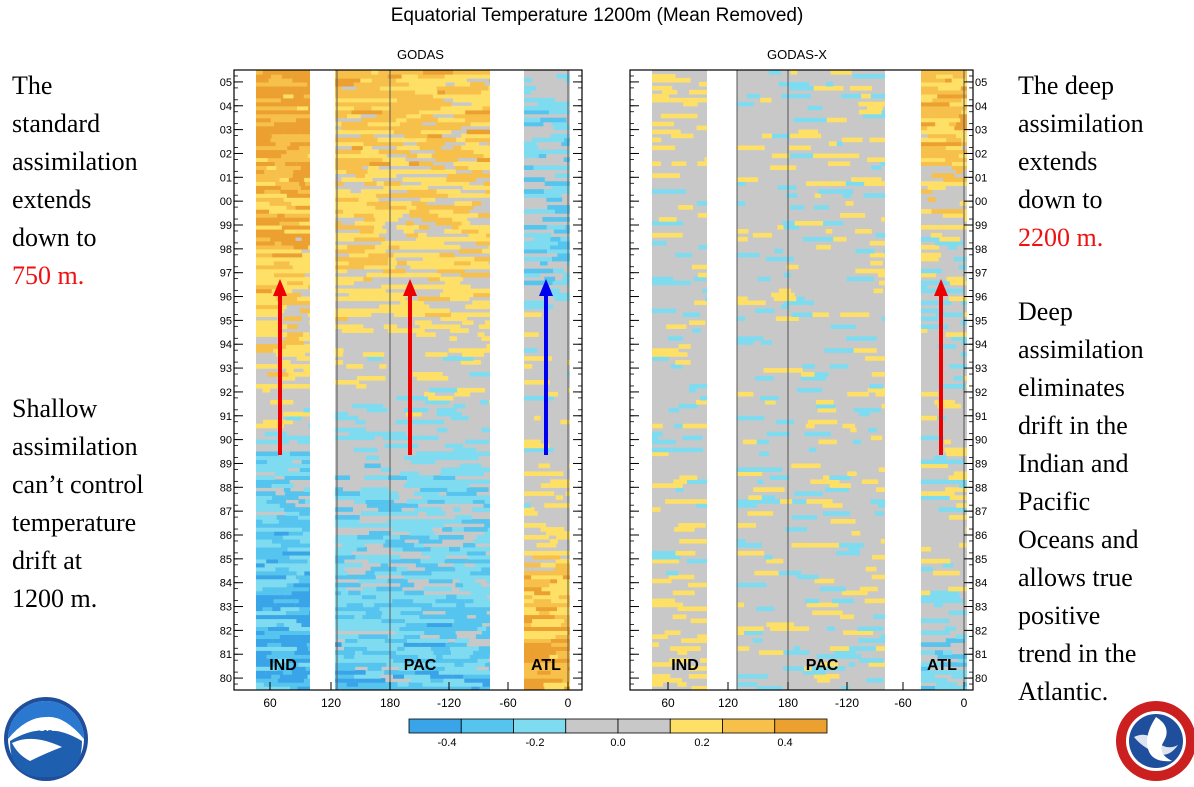  Describe the element at coordinates (226, 154) in the screenshot. I see `y-tick-label: 02` at that location.